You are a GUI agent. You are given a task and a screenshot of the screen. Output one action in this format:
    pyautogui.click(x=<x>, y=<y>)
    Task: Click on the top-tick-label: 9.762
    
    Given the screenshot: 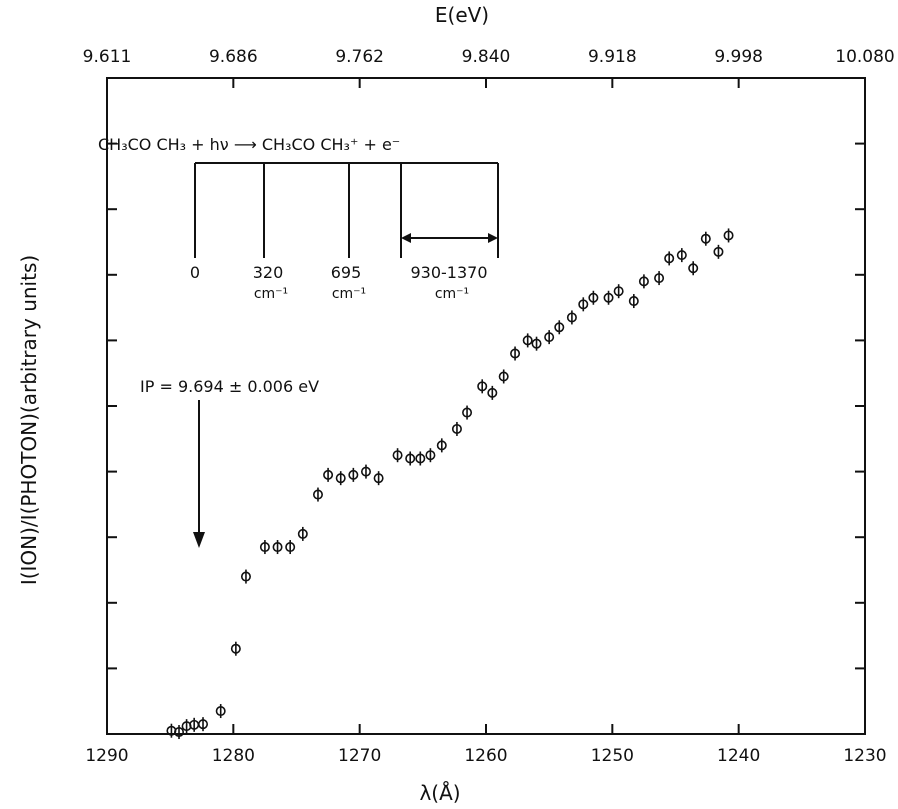 What is the action you would take?
    pyautogui.click(x=359, y=57)
    